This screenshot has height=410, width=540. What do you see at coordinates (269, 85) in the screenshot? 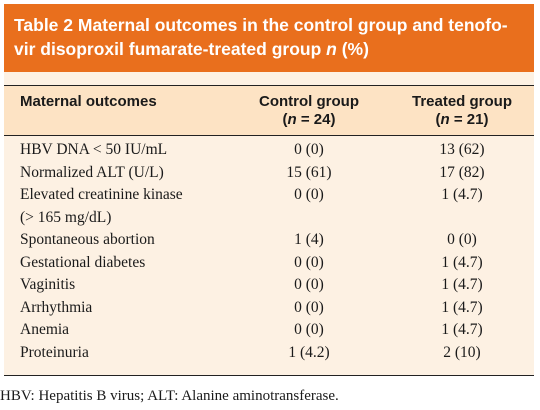
I see `table-top-rule` at bounding box center [269, 85].